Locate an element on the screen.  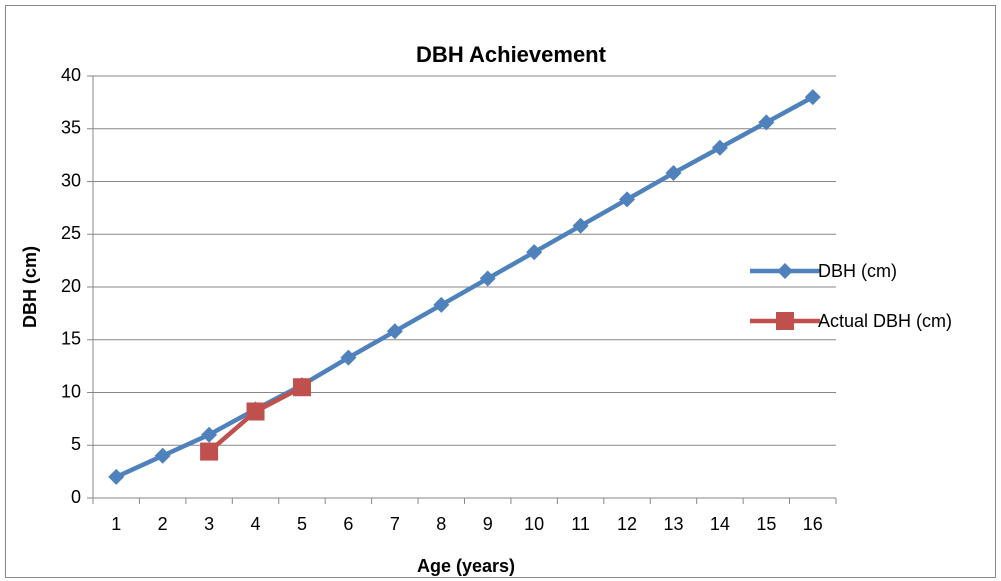
y-tick-label: 10 is located at coordinates (71, 391).